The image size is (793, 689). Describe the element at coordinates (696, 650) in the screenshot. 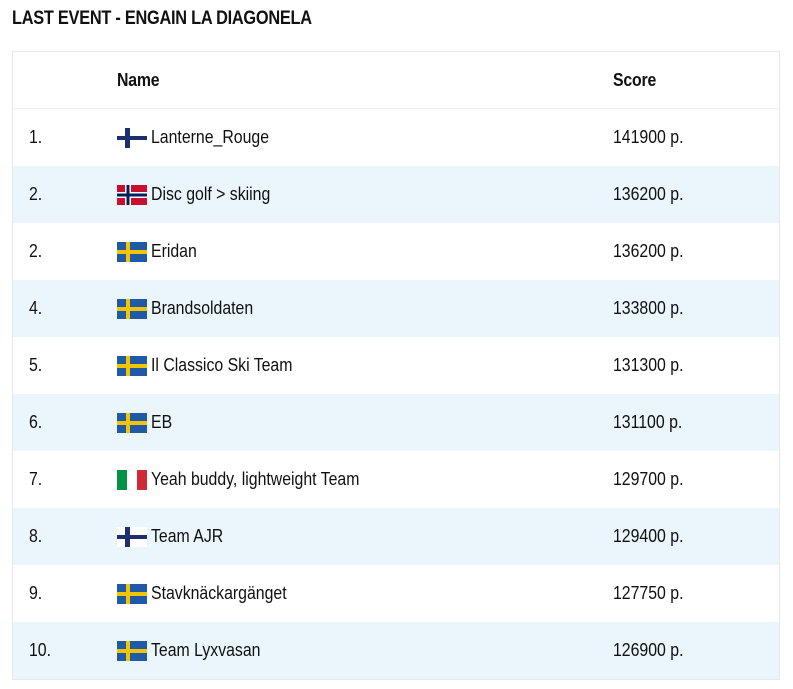

I see `score-cell: 126900 p.` at that location.